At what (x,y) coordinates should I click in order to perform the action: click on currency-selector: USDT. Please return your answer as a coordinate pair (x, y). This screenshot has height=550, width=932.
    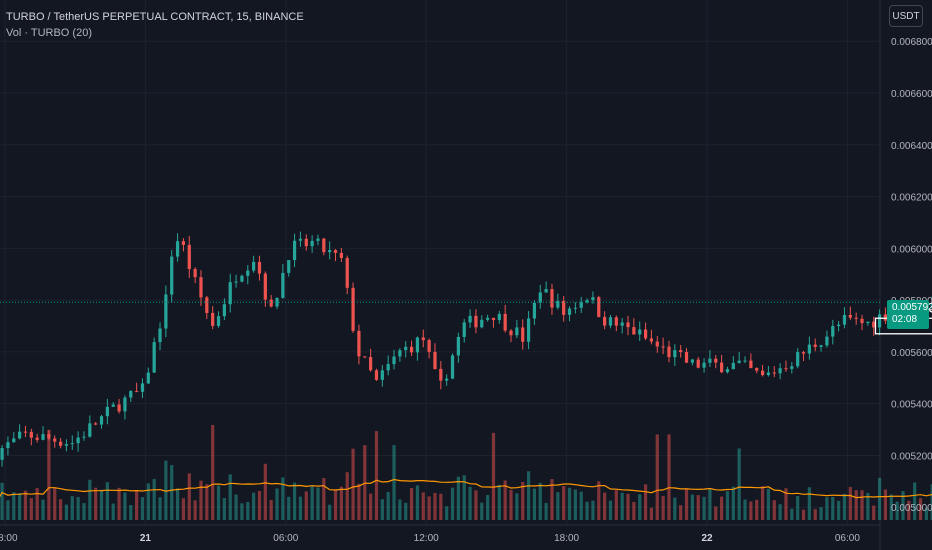
    Looking at the image, I should click on (906, 16).